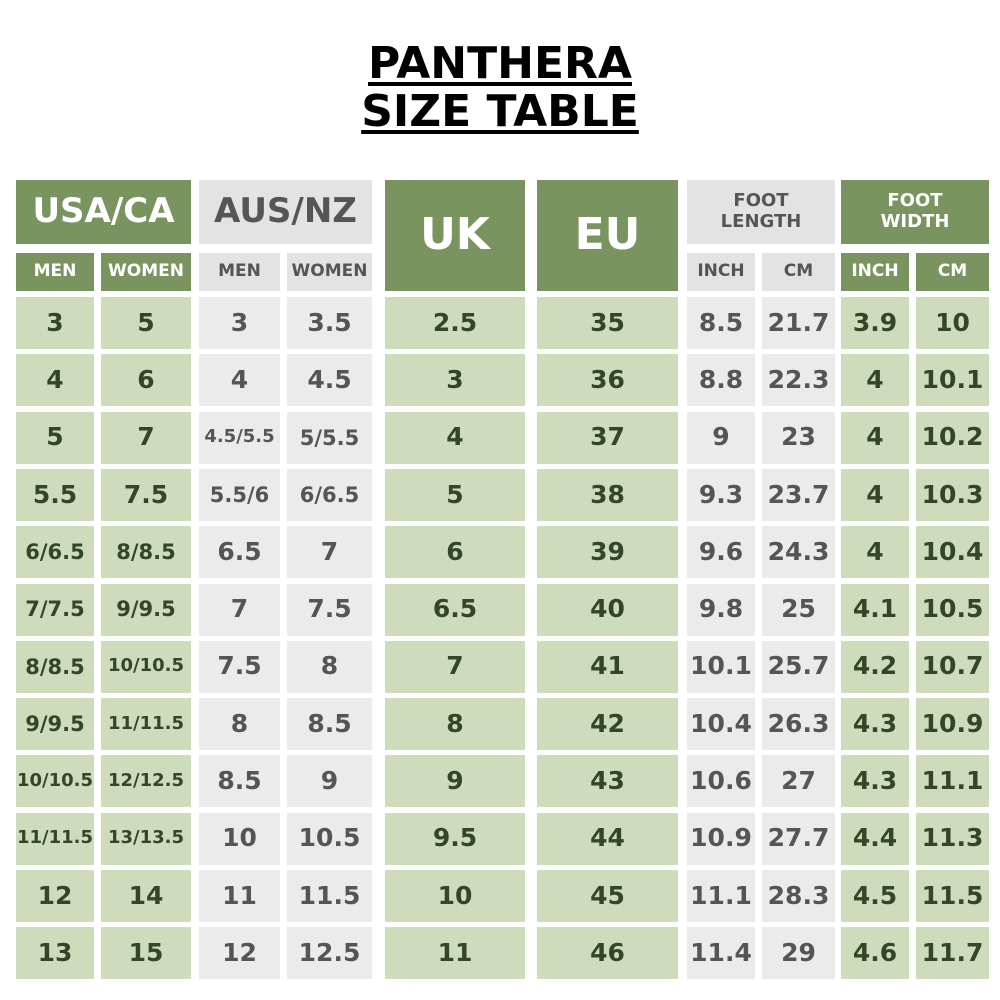  I want to click on size-cell: 29, so click(798, 953).